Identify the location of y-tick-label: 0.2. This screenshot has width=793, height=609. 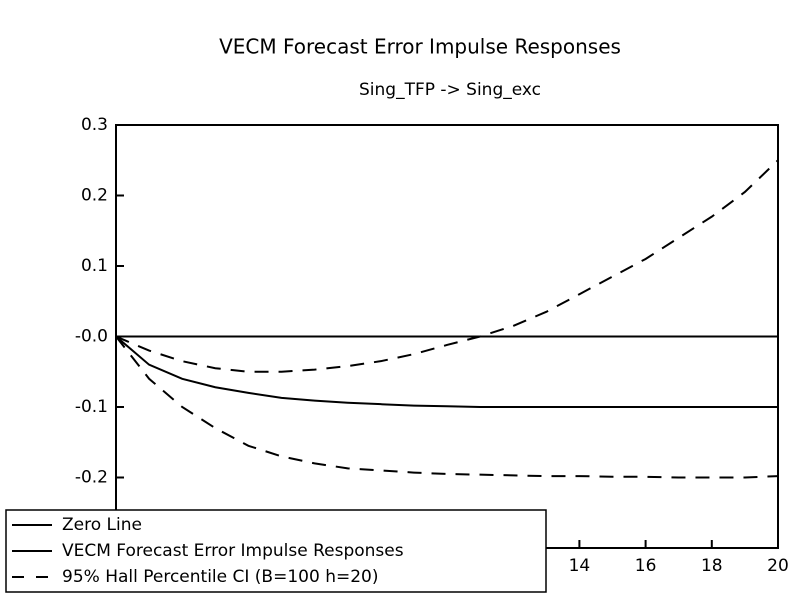
(94, 196).